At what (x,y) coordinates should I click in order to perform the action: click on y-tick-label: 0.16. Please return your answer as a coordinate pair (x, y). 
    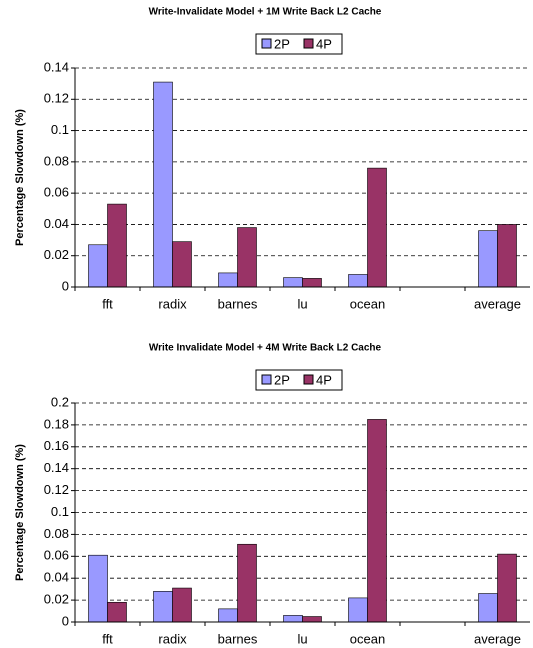
    Looking at the image, I should click on (56, 445).